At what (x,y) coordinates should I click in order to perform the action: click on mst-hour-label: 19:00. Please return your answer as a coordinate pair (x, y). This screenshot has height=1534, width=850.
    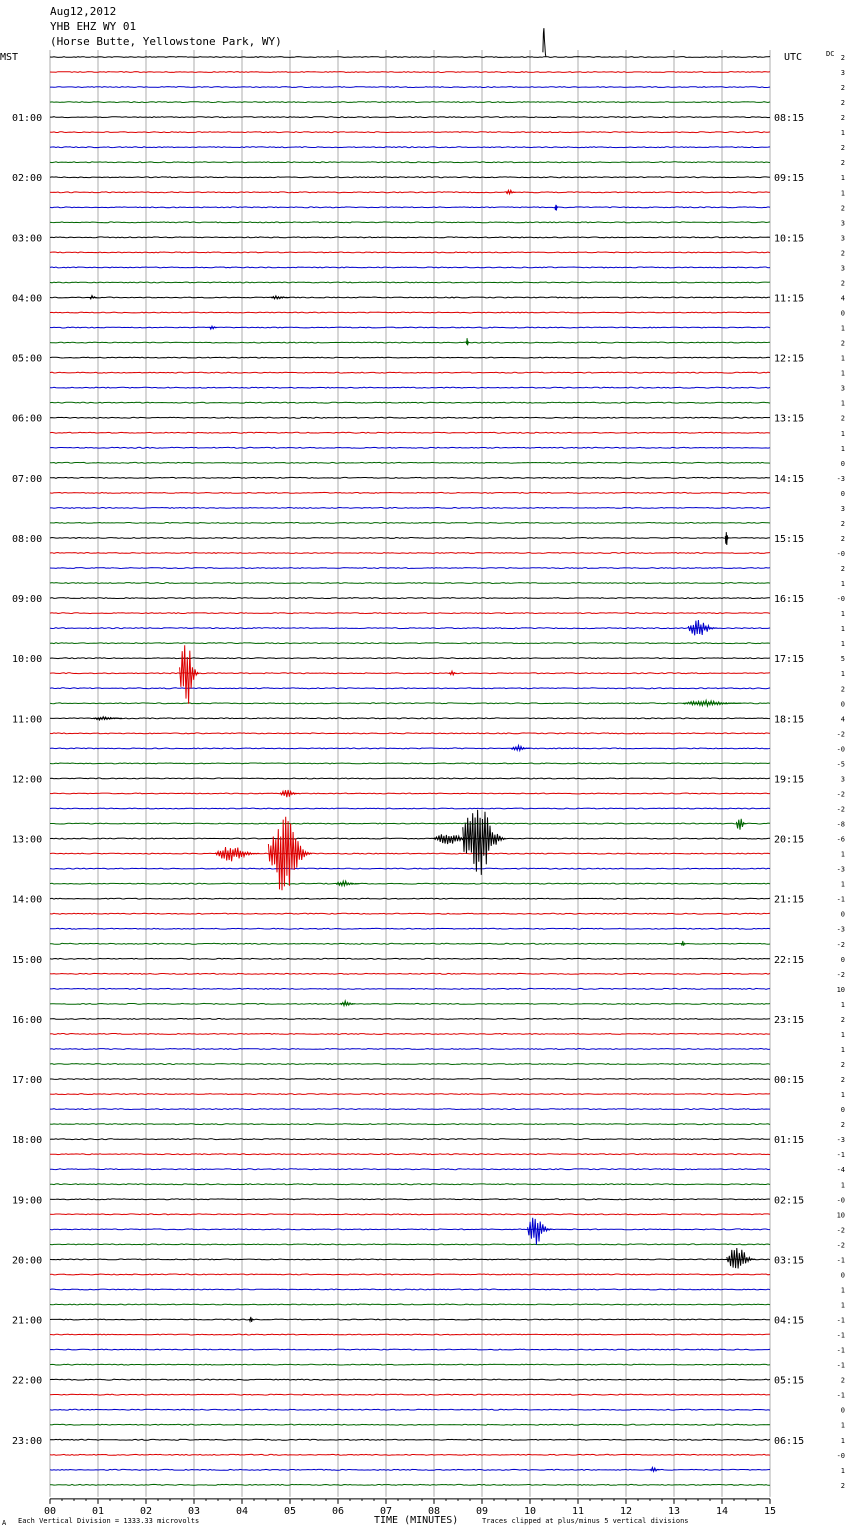
    Looking at the image, I should click on (27, 1200).